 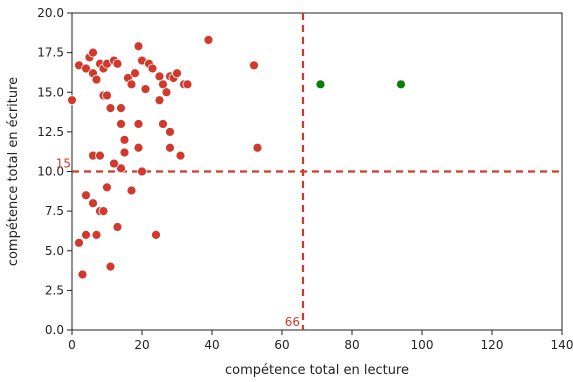 I want to click on y-tick-label: 5.0, so click(x=54, y=251).